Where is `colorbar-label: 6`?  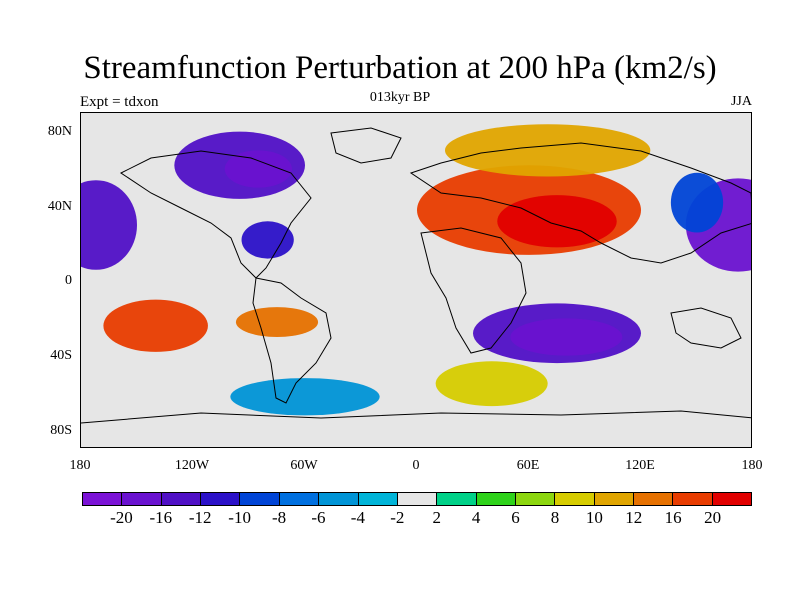 colorbar-label: 6 is located at coordinates (515, 517).